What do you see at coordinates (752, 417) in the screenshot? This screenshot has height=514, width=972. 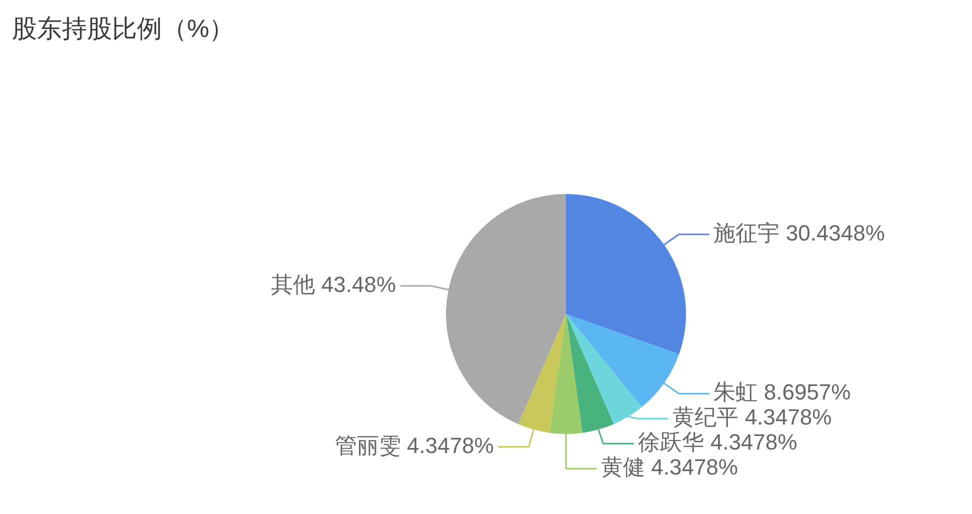 I see `slice-label: 黄纪平 4.3478%` at bounding box center [752, 417].